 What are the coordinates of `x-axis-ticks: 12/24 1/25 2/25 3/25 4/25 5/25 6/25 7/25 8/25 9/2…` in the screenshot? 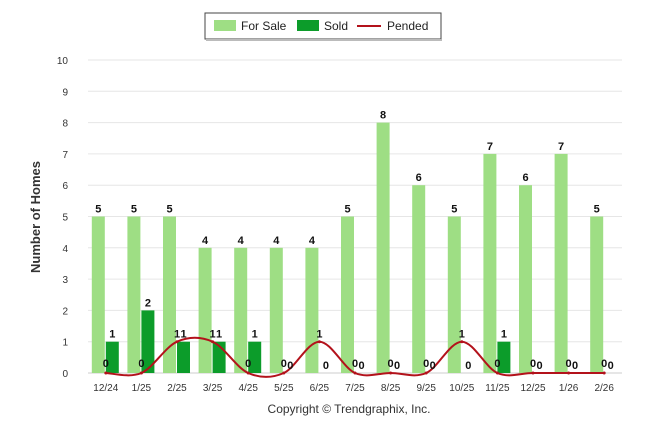 It's located at (353, 388).